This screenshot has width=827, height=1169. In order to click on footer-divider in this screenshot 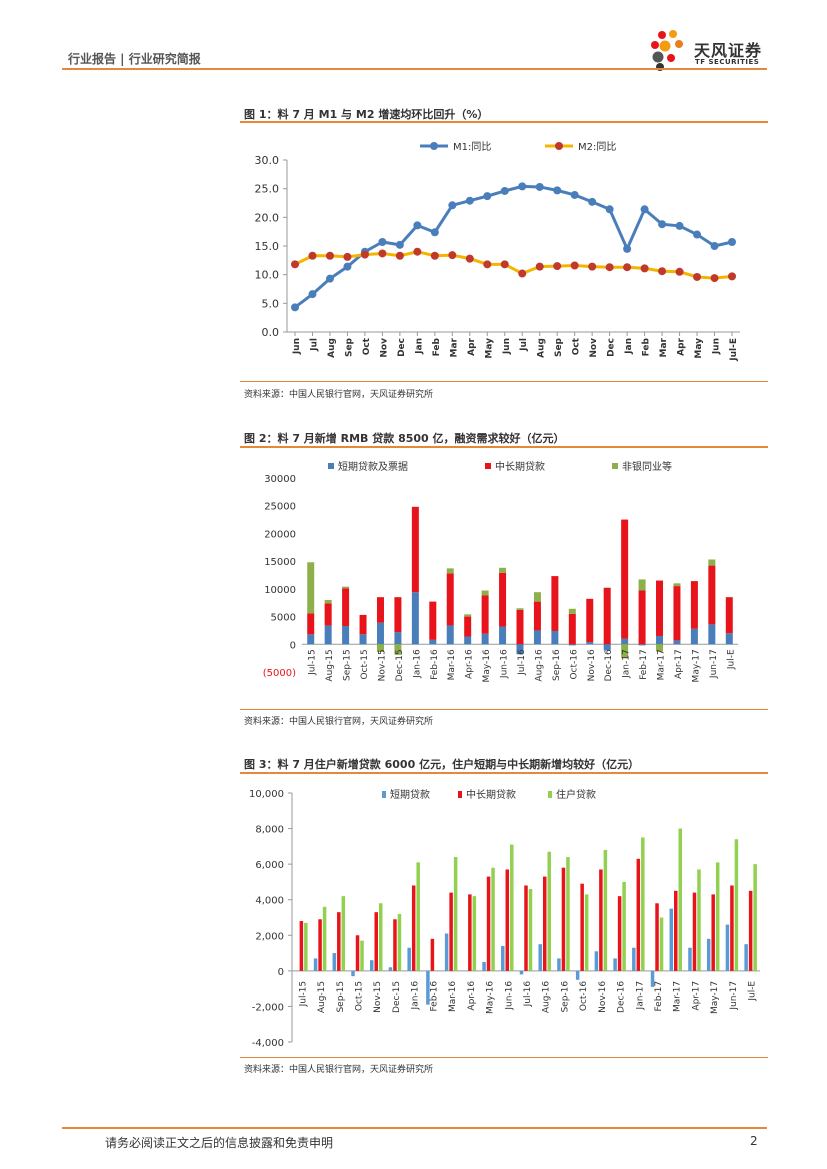, I will do `click(414, 1128)`.